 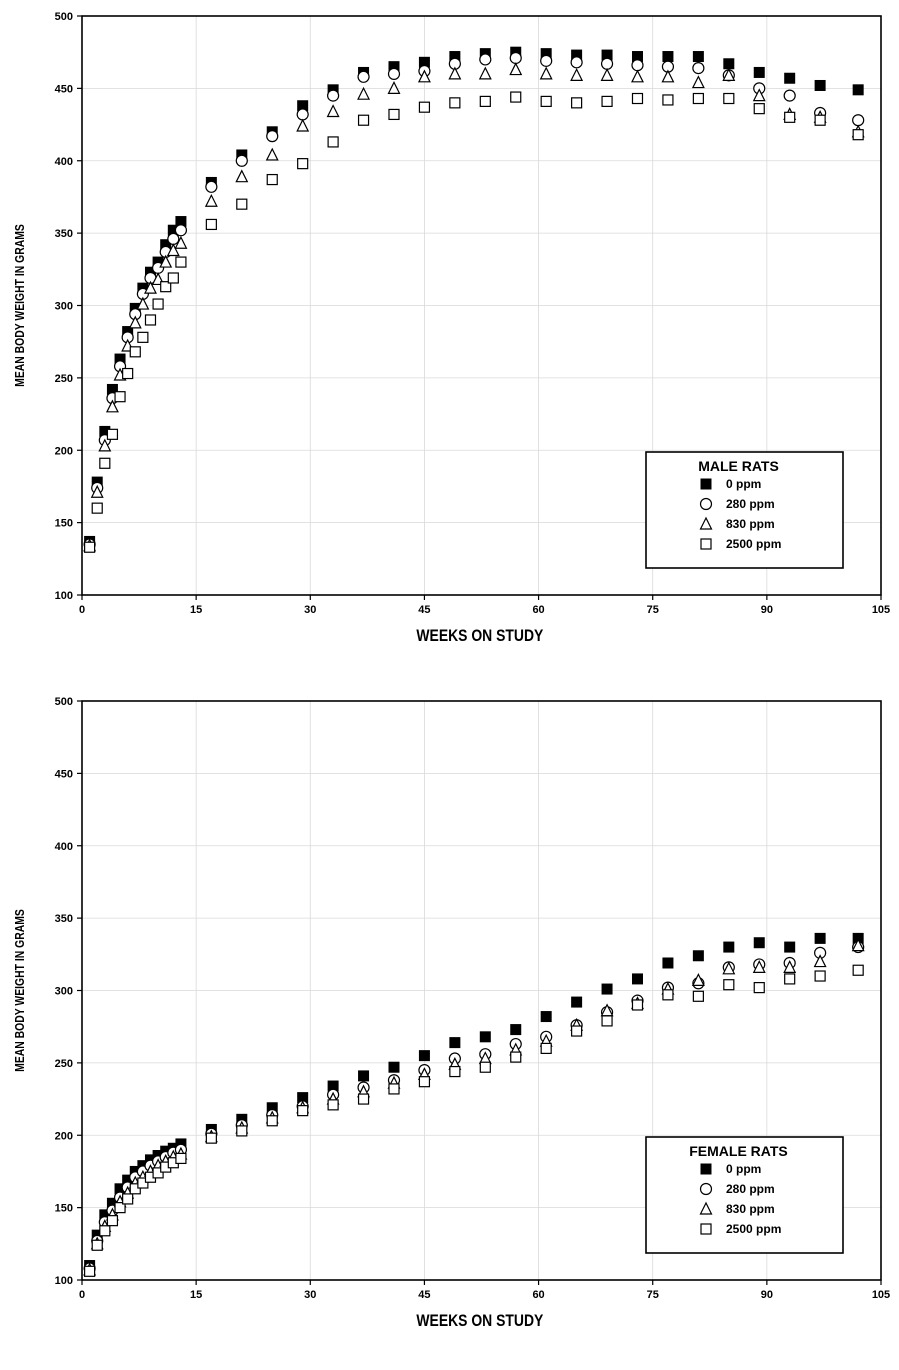 What do you see at coordinates (20, 990) in the screenshot?
I see `y-axis-title: MEAN BODY WEIGHT IN GRAMS` at bounding box center [20, 990].